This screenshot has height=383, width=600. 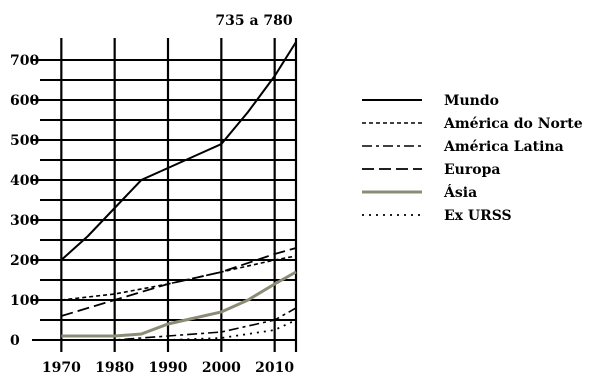 I want to click on y-tick-label: 200, so click(x=24, y=261).